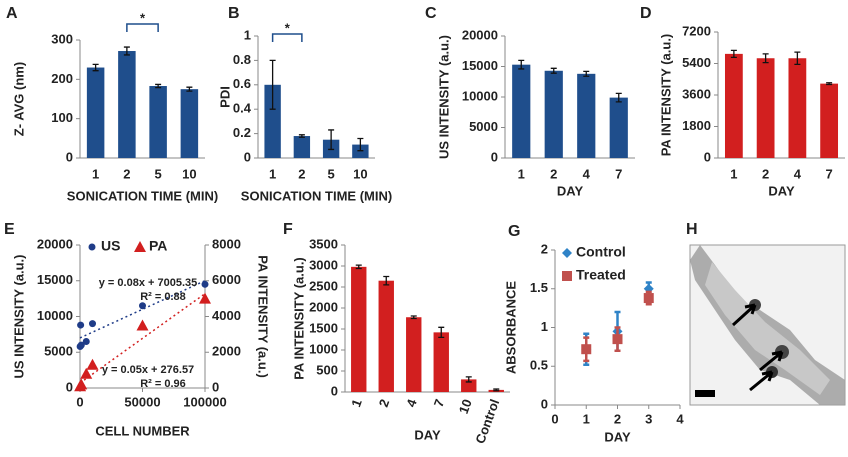 The image size is (848, 457). I want to click on y-tick-label: 1500, so click(323, 327).